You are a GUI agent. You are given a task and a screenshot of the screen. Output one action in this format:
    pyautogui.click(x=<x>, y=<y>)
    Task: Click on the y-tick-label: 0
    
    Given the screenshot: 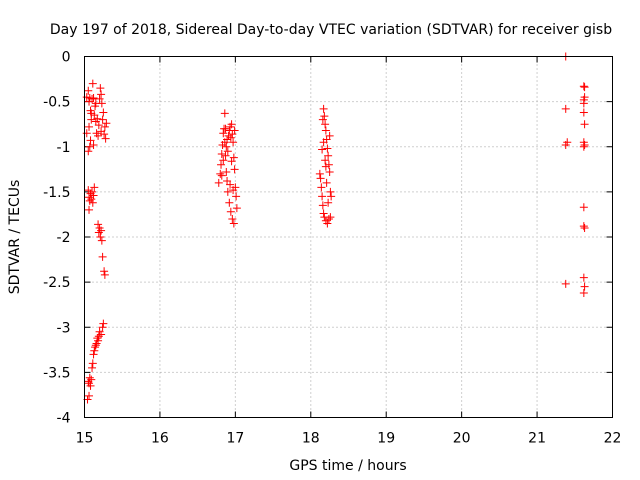 What is the action you would take?
    pyautogui.click(x=66, y=58)
    